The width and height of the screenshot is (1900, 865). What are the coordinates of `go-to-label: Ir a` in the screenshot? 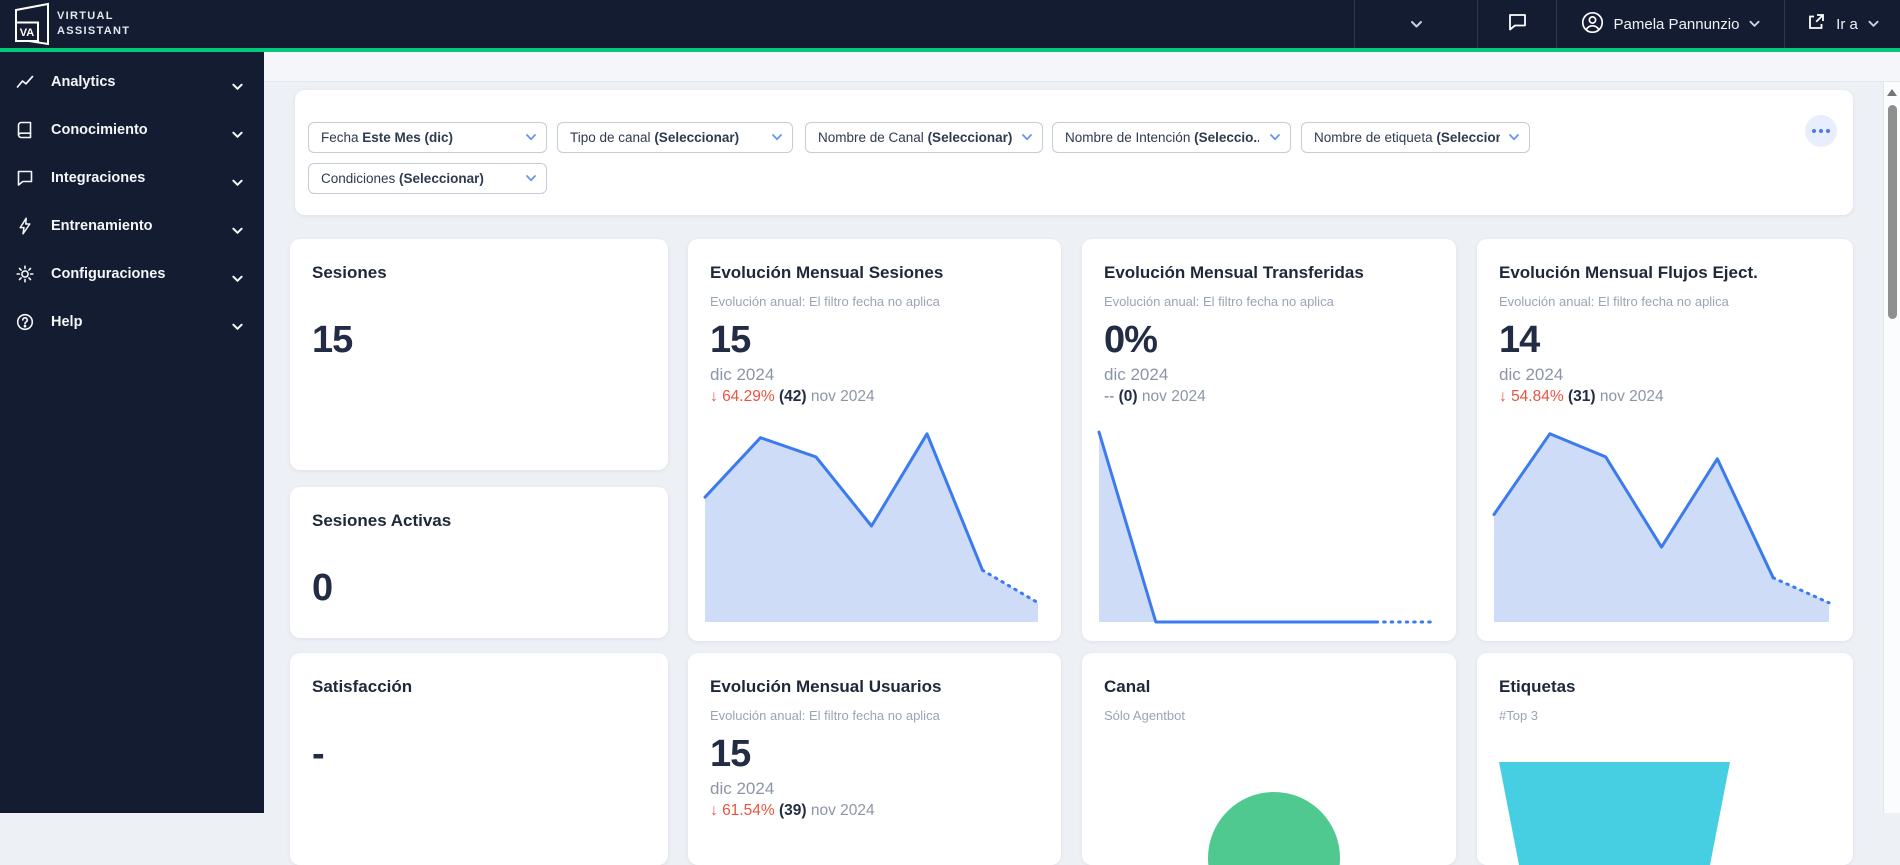 It's located at (1847, 24).